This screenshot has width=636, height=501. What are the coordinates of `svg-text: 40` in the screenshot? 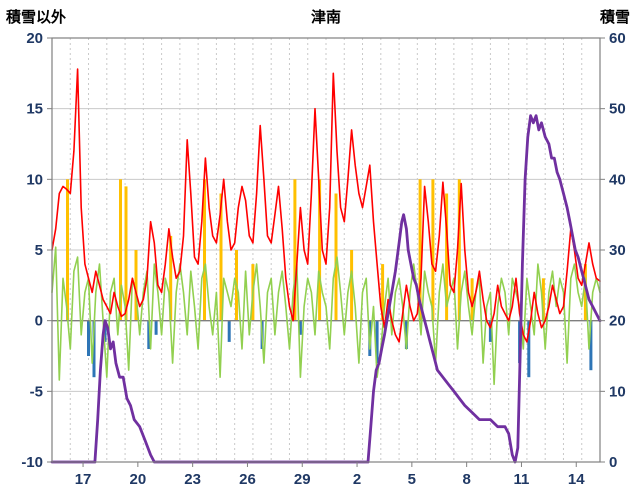 It's located at (617, 179).